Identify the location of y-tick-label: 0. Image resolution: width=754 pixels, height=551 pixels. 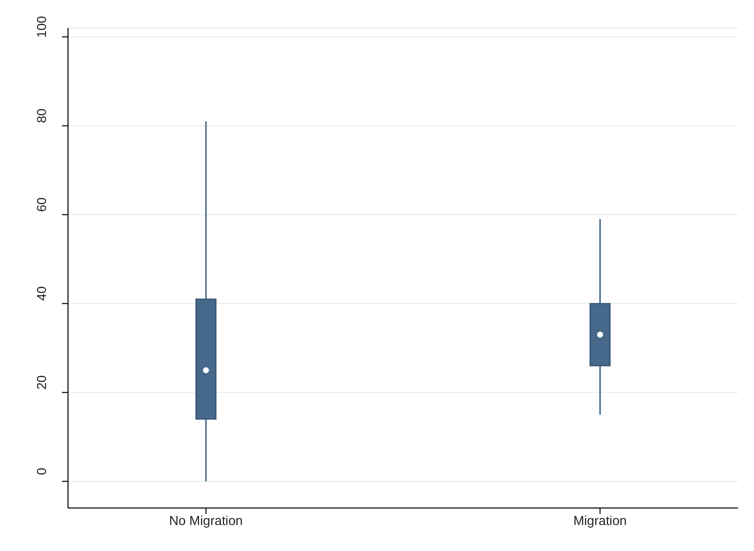
(41, 471).